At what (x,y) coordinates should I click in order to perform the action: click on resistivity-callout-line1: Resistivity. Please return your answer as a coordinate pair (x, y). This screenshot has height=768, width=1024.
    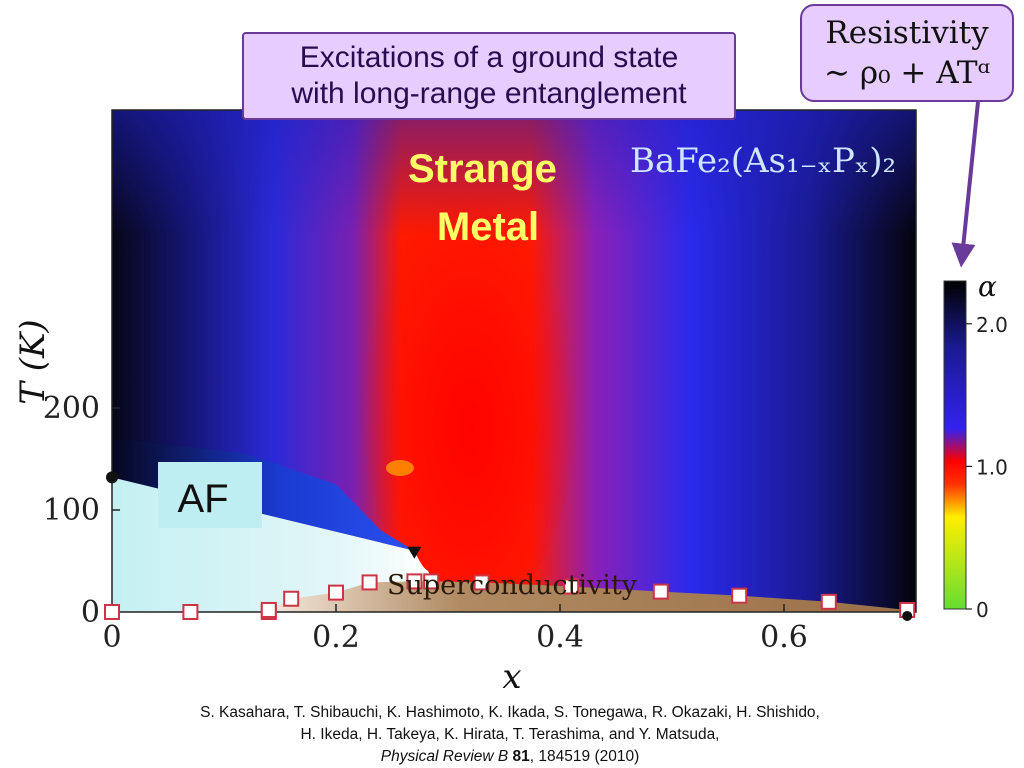
    Looking at the image, I should click on (907, 33).